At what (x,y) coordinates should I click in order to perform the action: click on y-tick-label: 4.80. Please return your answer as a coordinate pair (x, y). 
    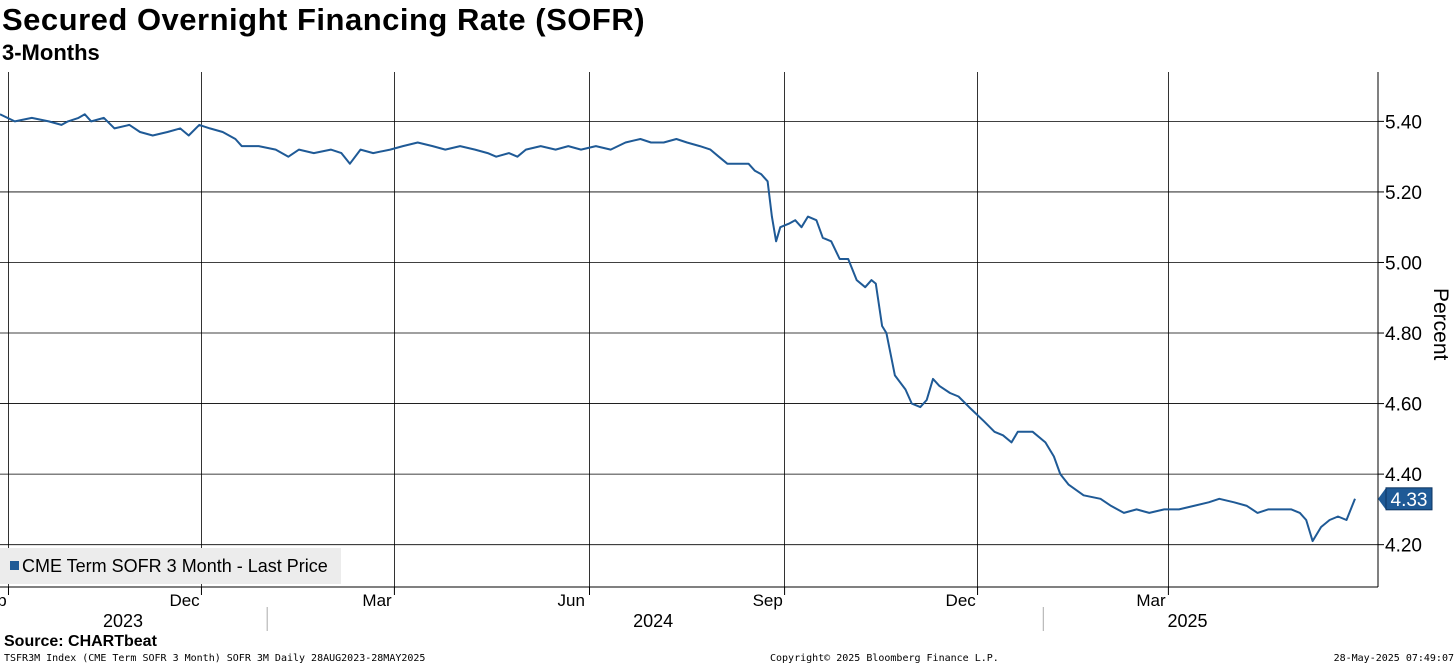
    Looking at the image, I should click on (1403, 334).